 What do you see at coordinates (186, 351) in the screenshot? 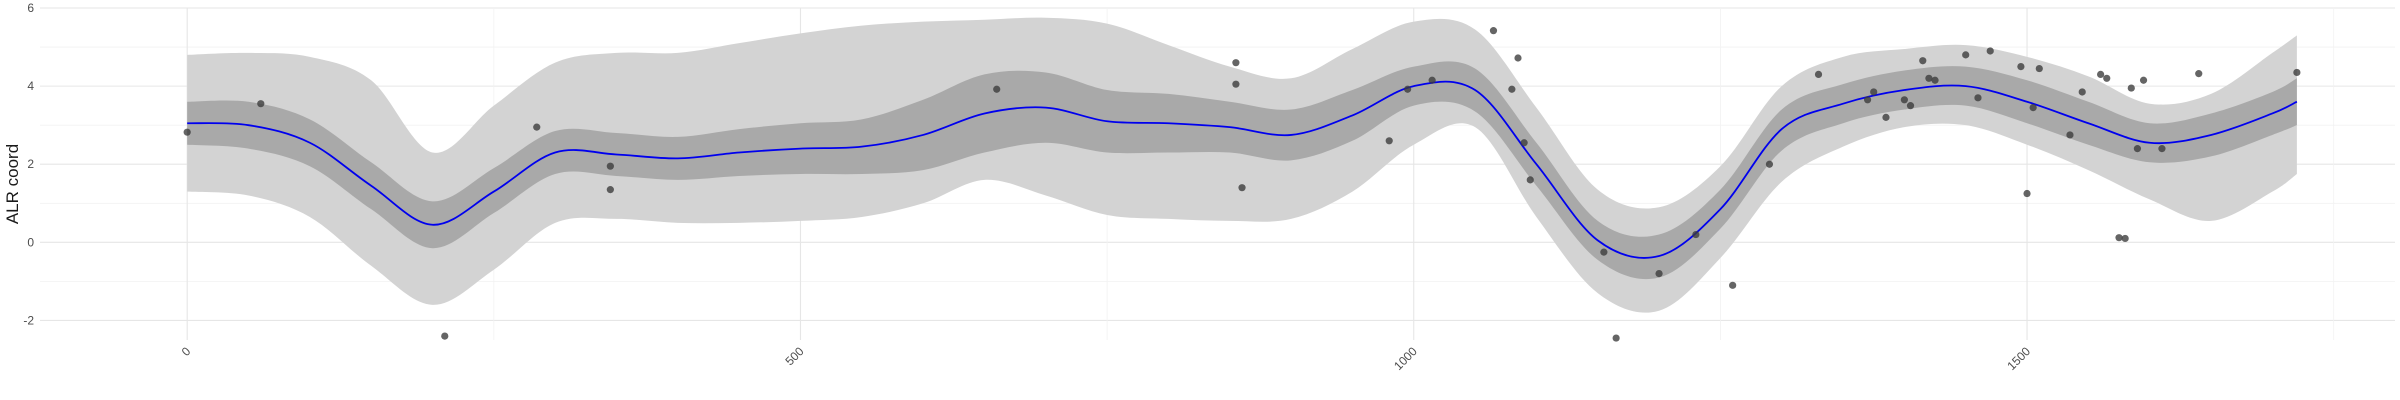
I see `x-tick-label: 0` at bounding box center [186, 351].